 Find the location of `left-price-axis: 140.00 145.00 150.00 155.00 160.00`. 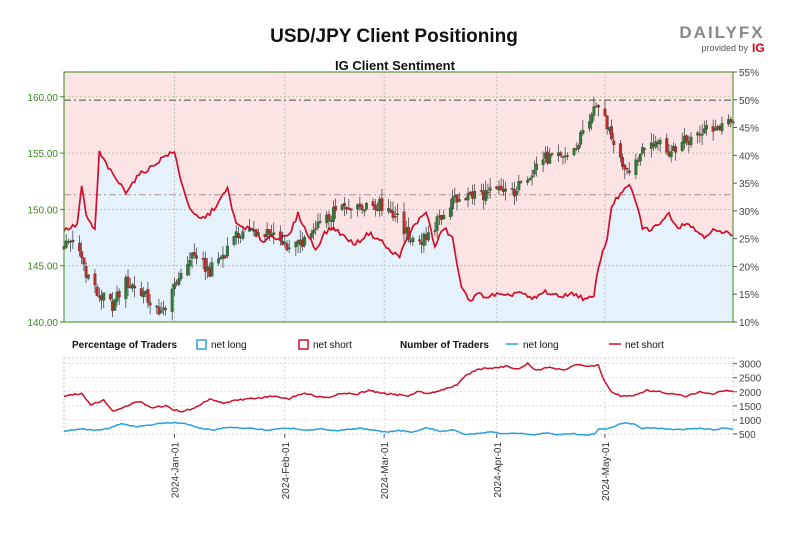

left-price-axis: 140.00 145.00 150.00 155.00 160.00 is located at coordinates (45, 211).